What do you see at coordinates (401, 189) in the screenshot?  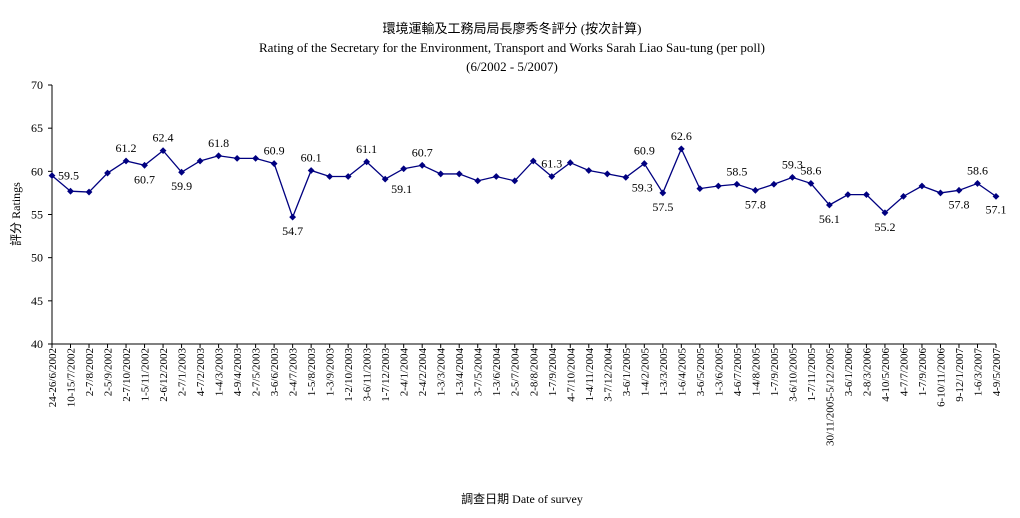 I see `data-label: 59.1` at bounding box center [401, 189].